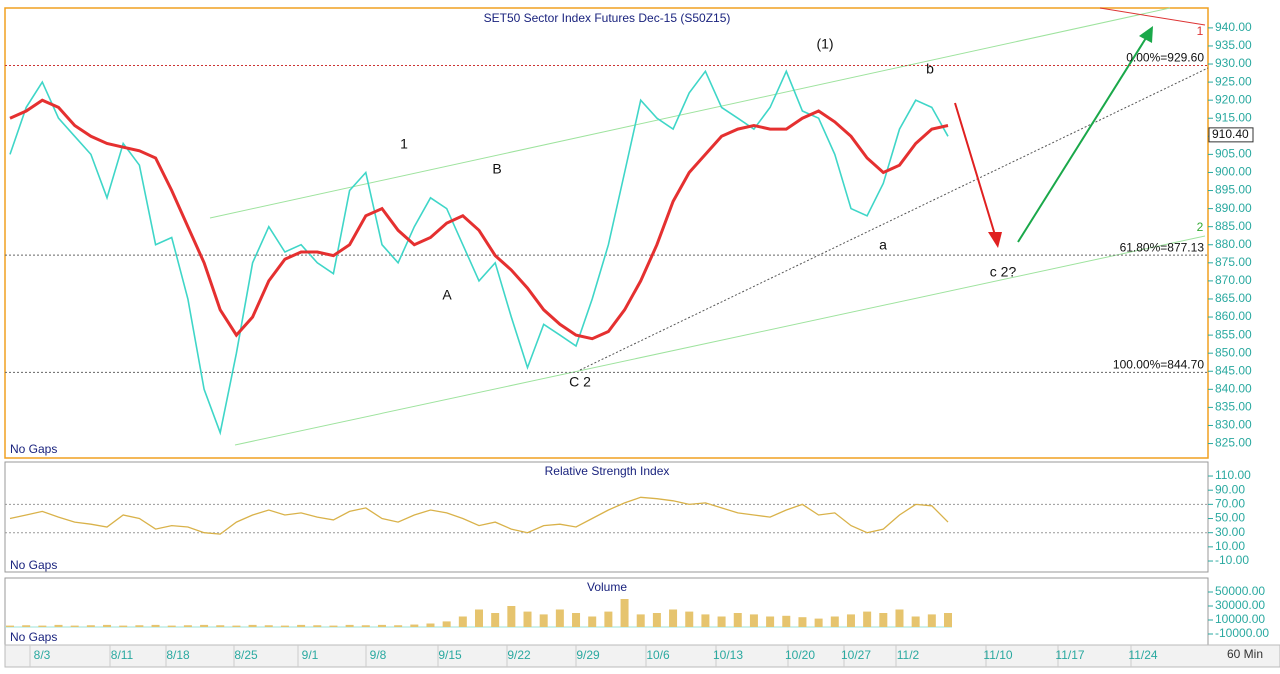 This screenshot has width=1280, height=674. What do you see at coordinates (1233, 117) in the screenshot?
I see `y-tick-label: 915.00` at bounding box center [1233, 117].